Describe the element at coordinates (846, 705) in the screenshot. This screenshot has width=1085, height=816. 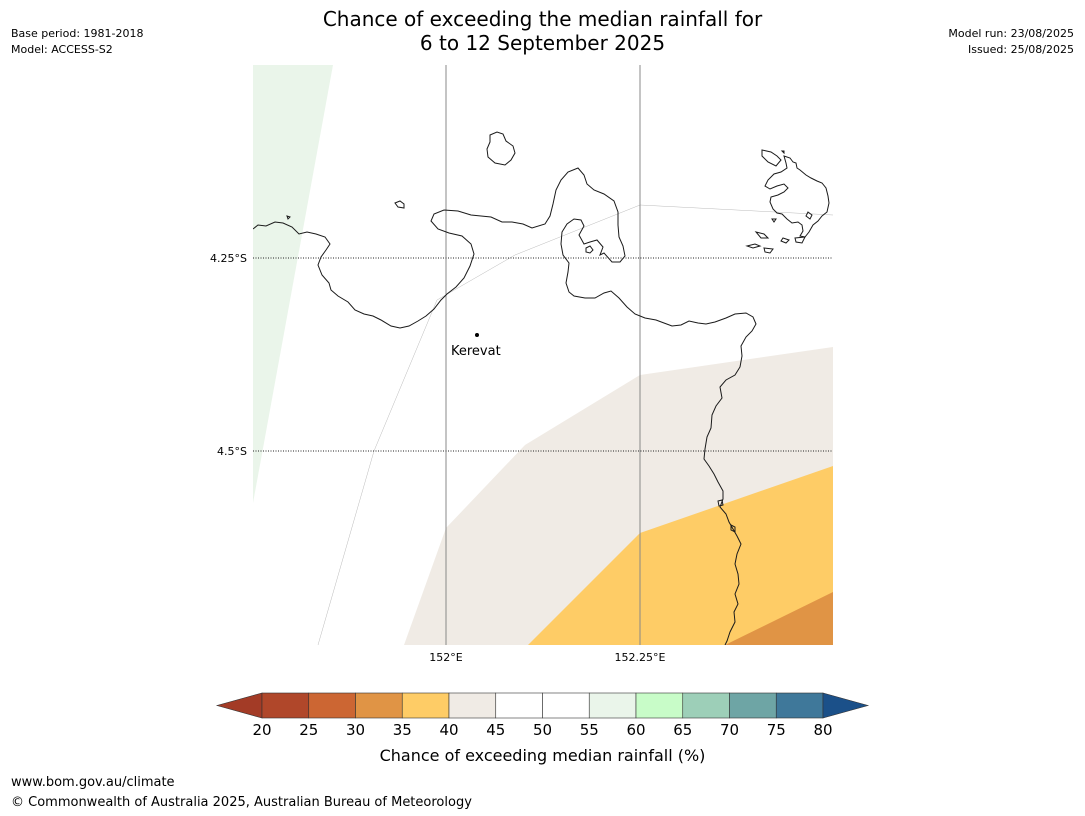
I see `colorbar-extend-high` at that location.